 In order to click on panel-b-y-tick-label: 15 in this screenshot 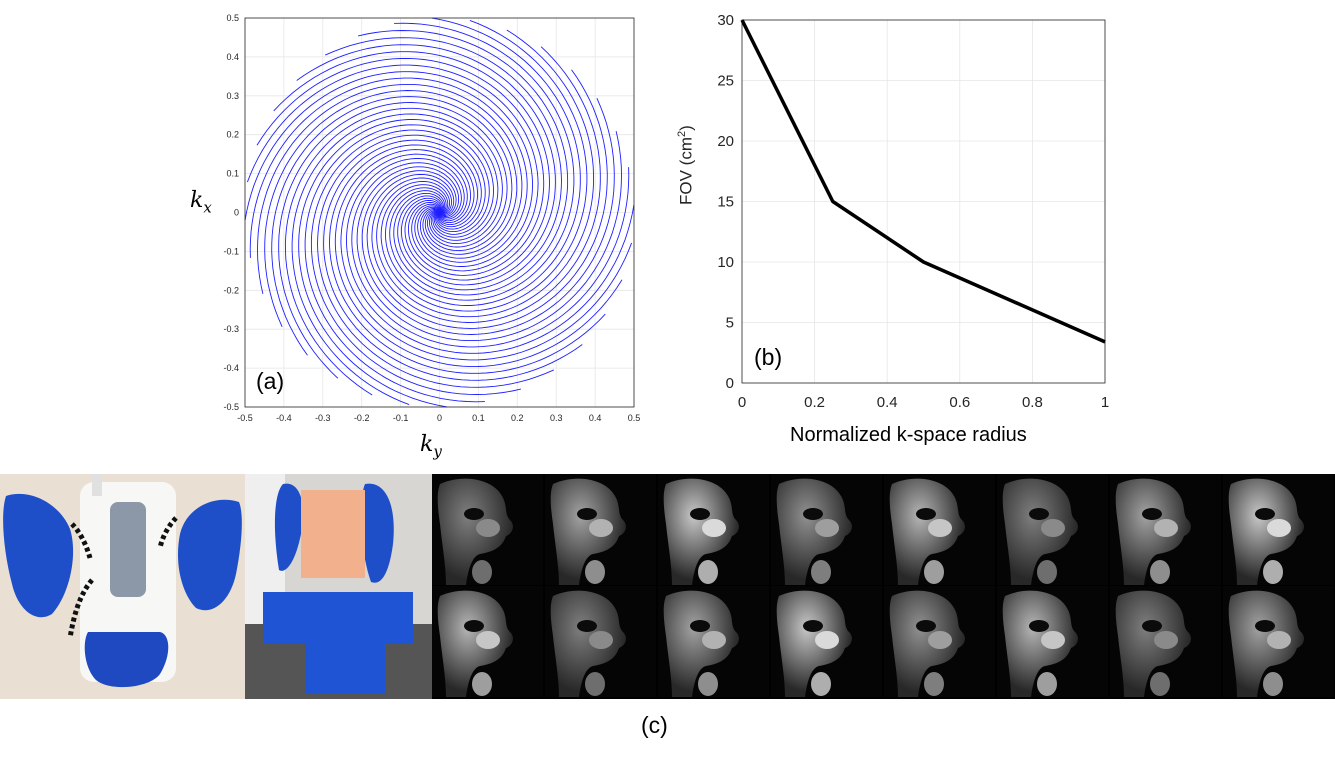, I will do `click(725, 202)`.